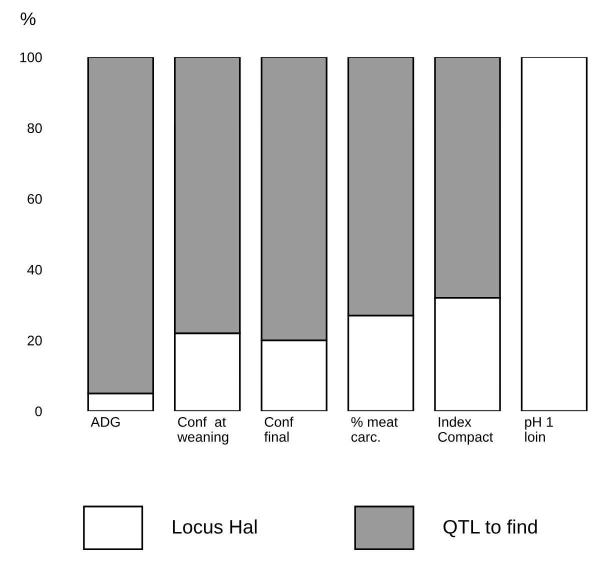 The image size is (608, 571). I want to click on y-tick-label: 60, so click(35, 199).